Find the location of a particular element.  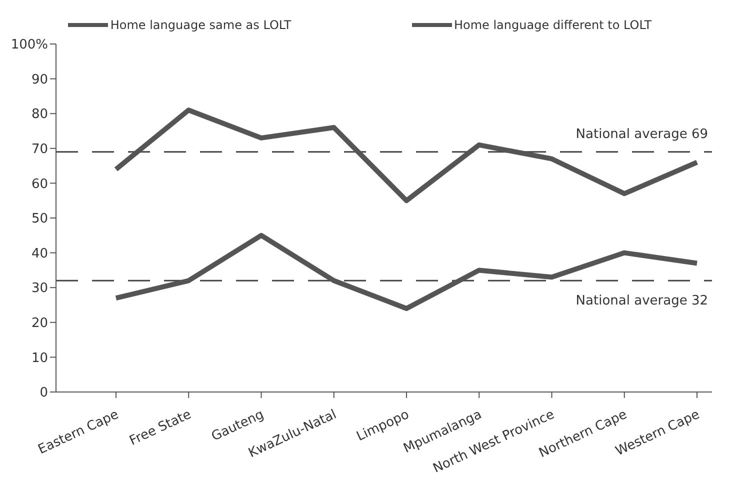

y-tick-label: 90 is located at coordinates (39, 80).